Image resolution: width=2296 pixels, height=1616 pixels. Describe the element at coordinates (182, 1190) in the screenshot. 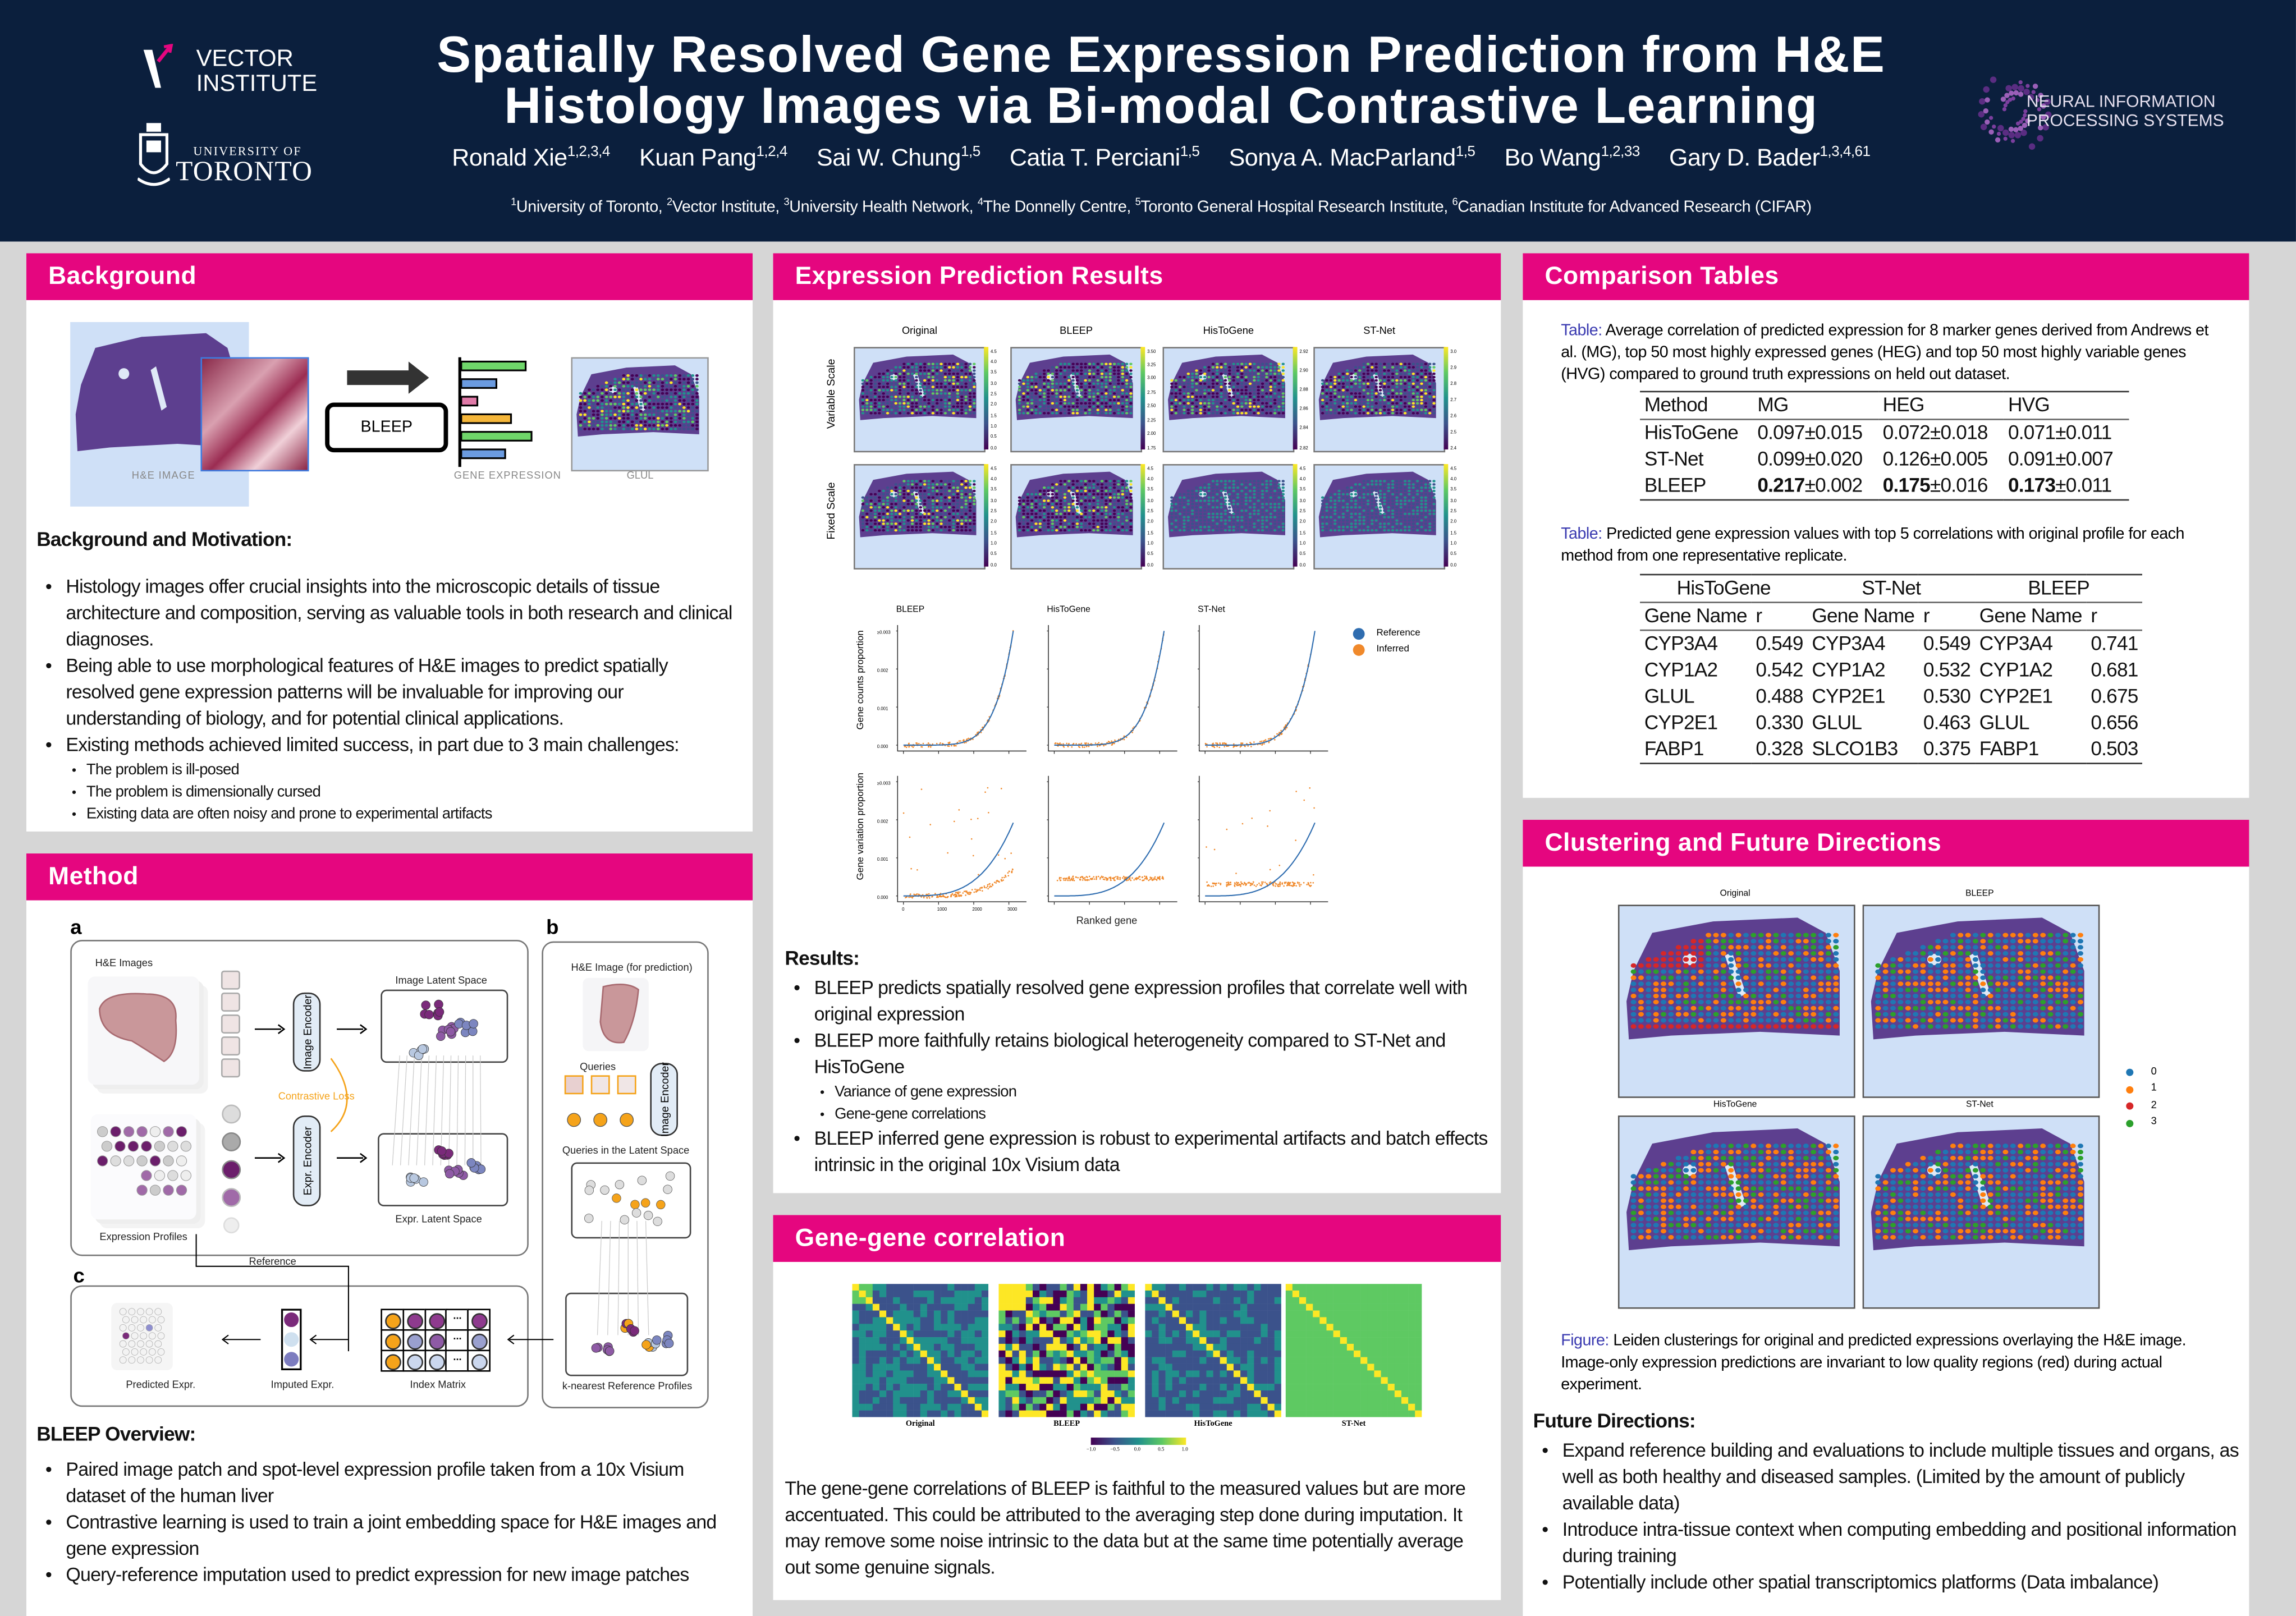

I see `expression-spot` at that location.